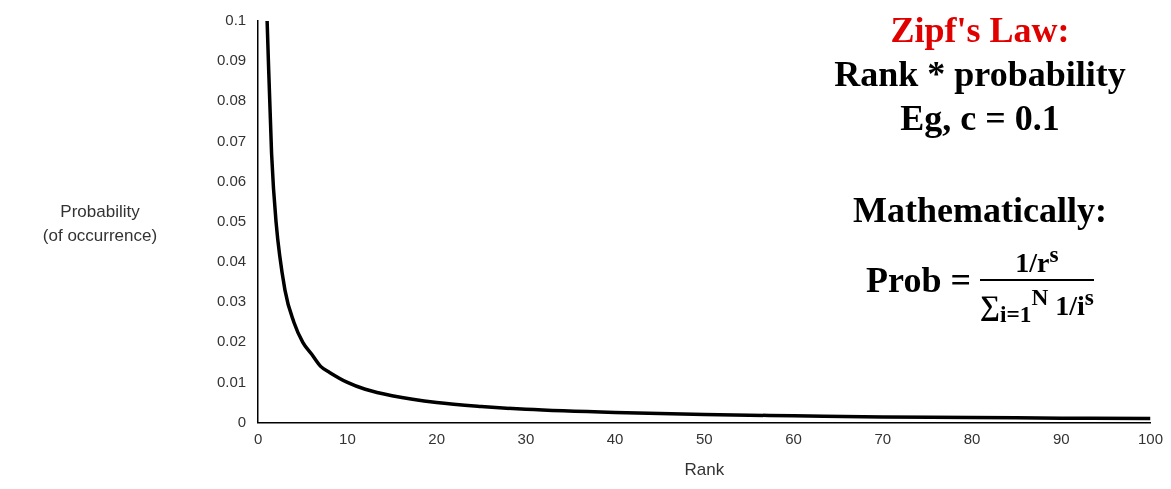 Image resolution: width=1171 pixels, height=489 pixels. I want to click on annotation: Rank * probability, so click(980, 74).